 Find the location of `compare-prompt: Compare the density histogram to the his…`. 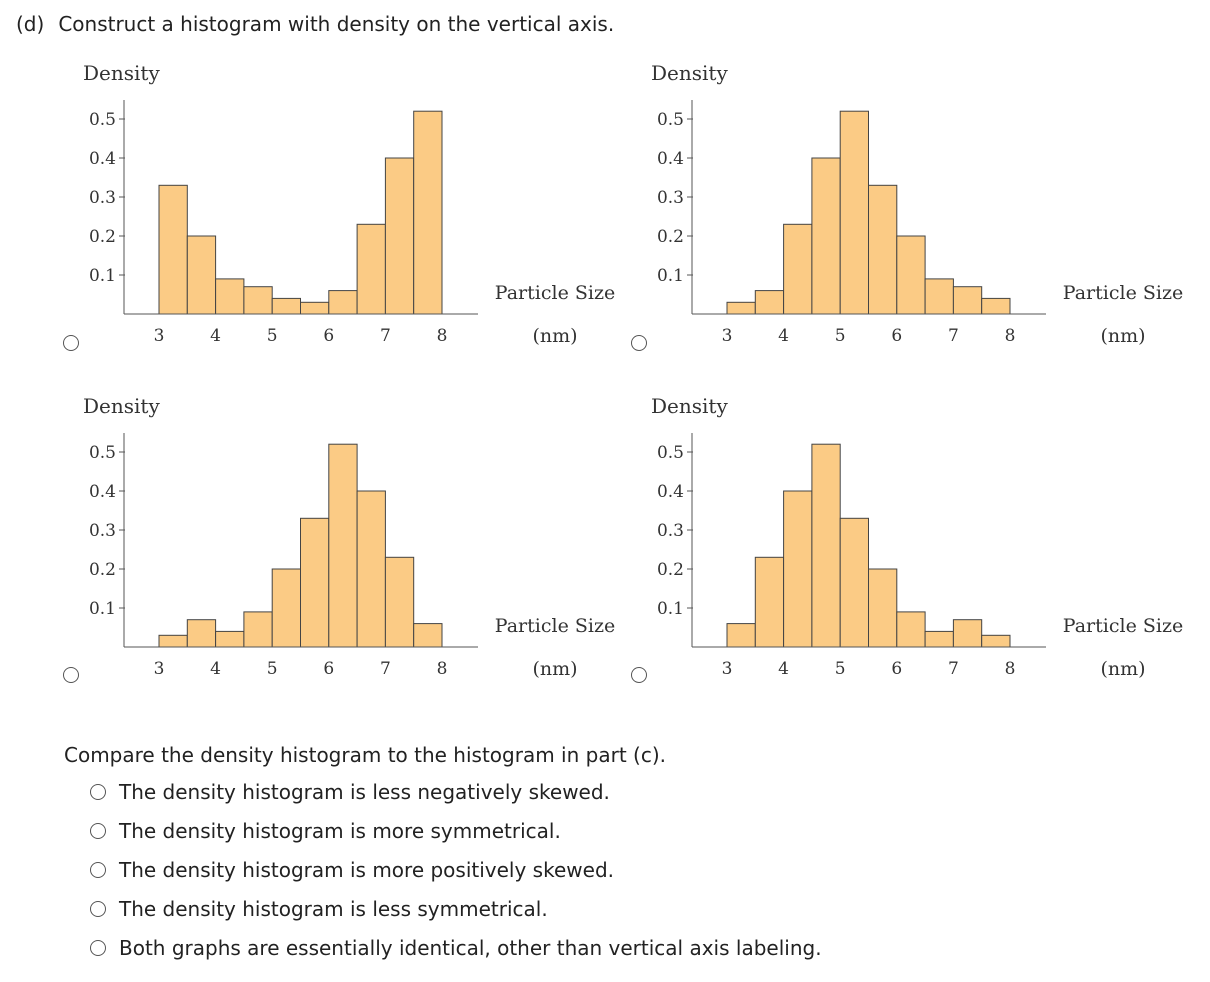

compare-prompt: Compare the density histogram to the his… is located at coordinates (365, 755).